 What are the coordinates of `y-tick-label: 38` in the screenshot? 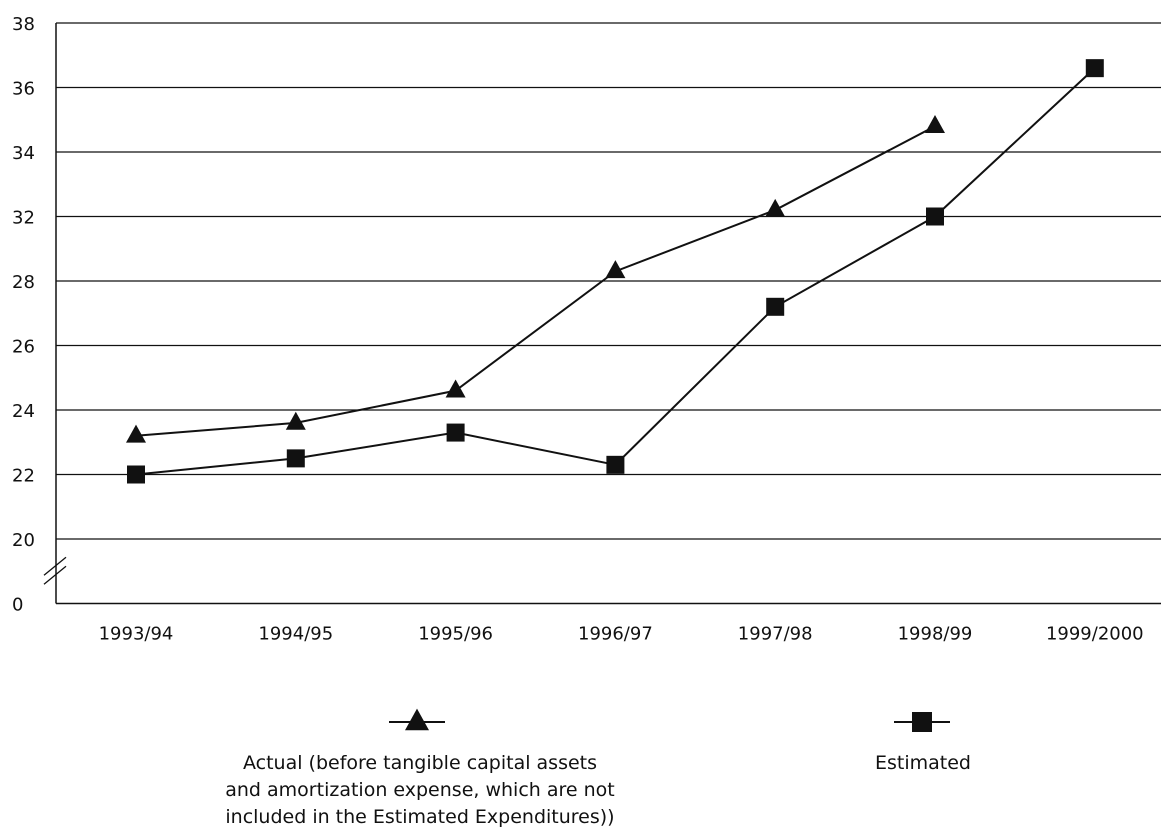 It's located at (23, 24).